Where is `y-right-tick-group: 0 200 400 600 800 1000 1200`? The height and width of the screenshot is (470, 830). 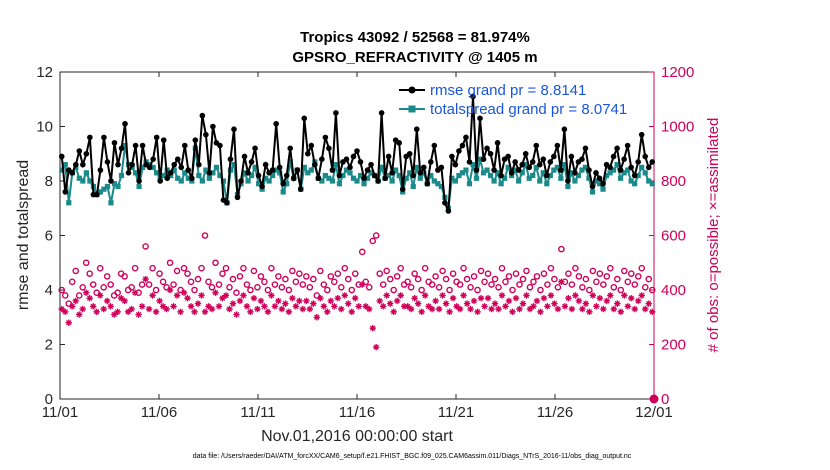
y-right-tick-group: 0 200 400 600 800 1000 1200 is located at coordinates (671, 236).